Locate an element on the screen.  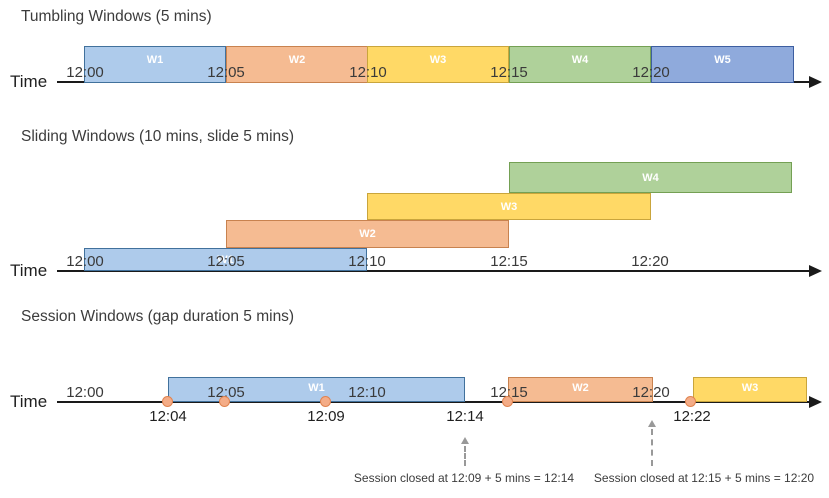
sliding-tick-1210: 12:10 is located at coordinates (367, 261).